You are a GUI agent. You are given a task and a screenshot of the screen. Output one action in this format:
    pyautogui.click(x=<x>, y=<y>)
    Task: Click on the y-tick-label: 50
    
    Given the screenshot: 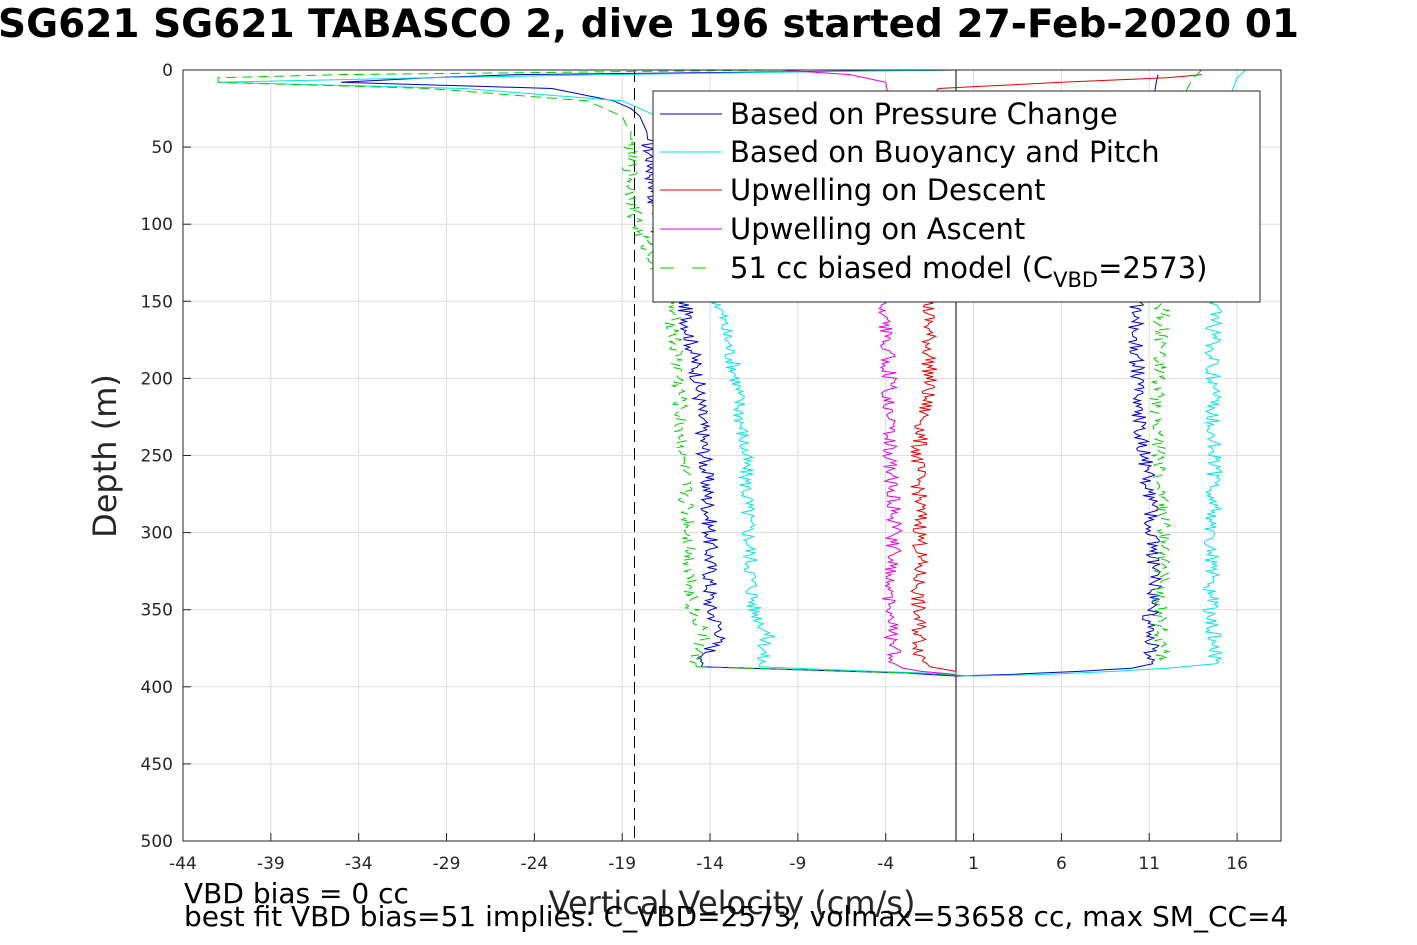 What is the action you would take?
    pyautogui.click(x=162, y=148)
    